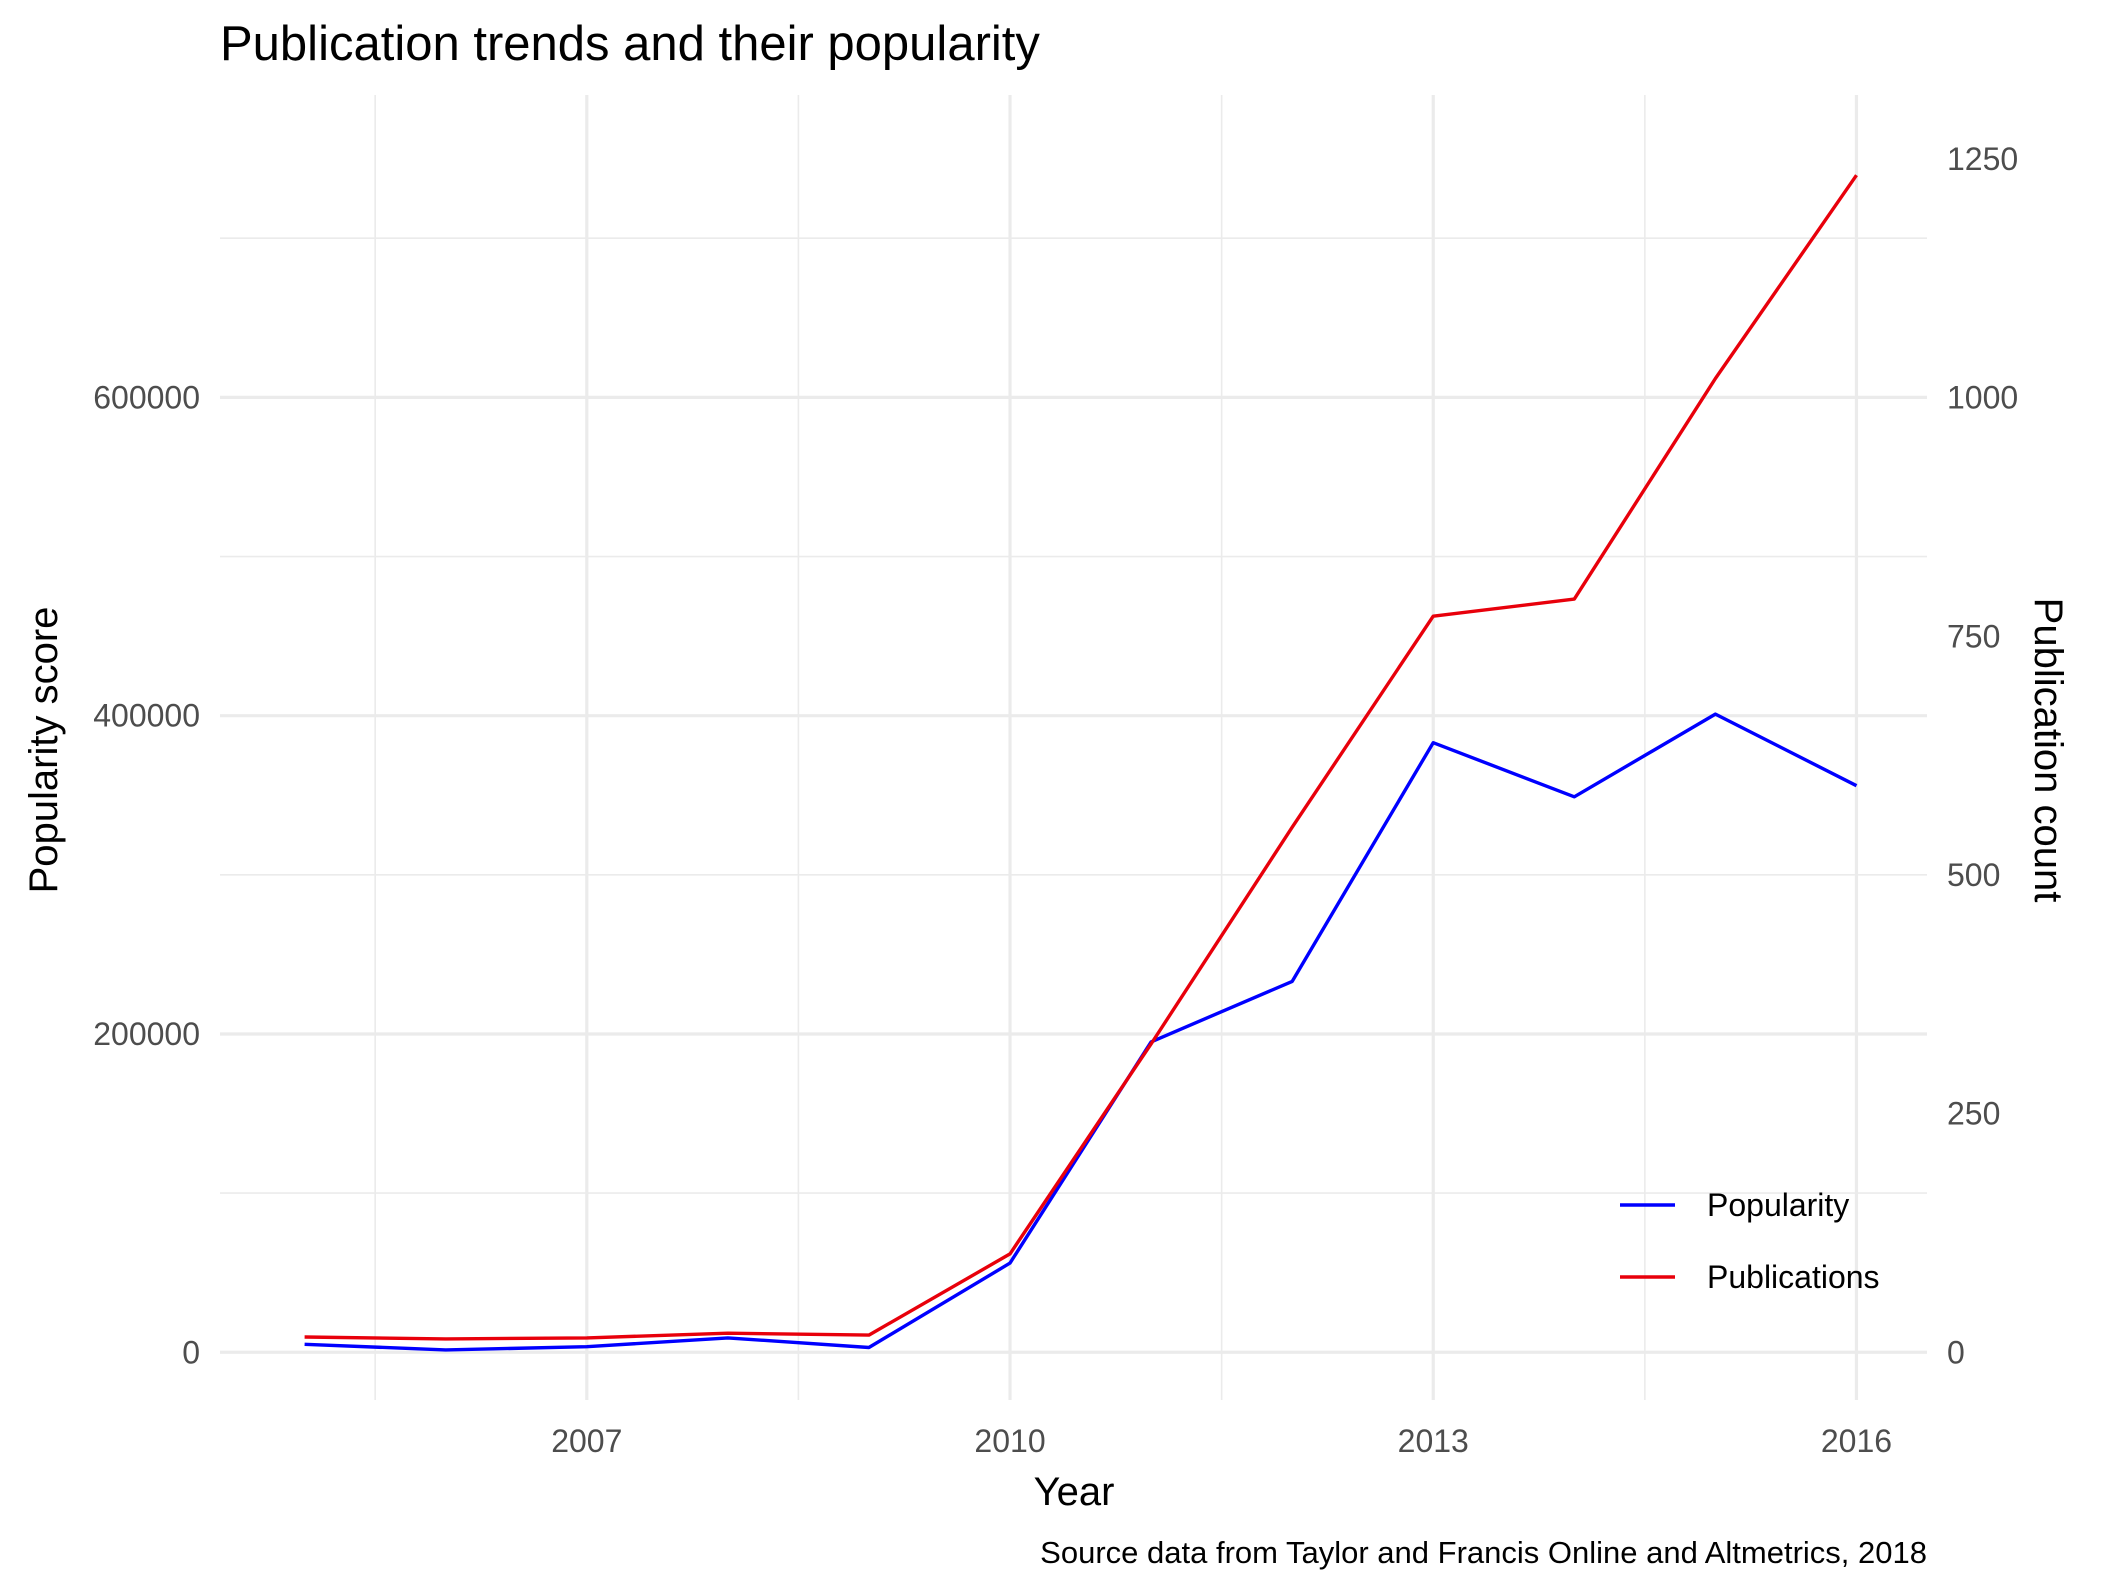 The height and width of the screenshot is (1593, 2101). What do you see at coordinates (1982, 159) in the screenshot?
I see `y2-tick-label: 1250` at bounding box center [1982, 159].